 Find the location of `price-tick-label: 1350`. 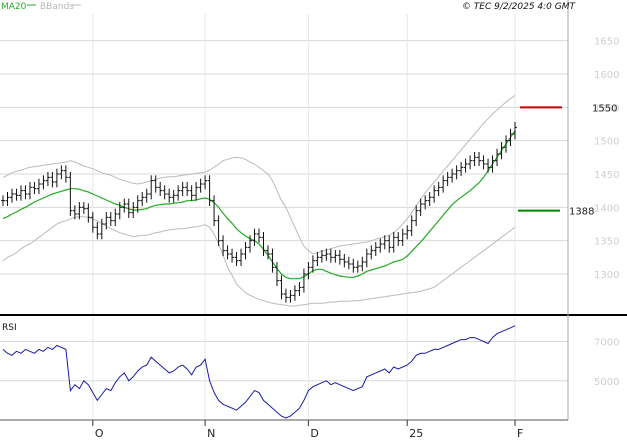

price-tick-label: 1350 is located at coordinates (606, 242).